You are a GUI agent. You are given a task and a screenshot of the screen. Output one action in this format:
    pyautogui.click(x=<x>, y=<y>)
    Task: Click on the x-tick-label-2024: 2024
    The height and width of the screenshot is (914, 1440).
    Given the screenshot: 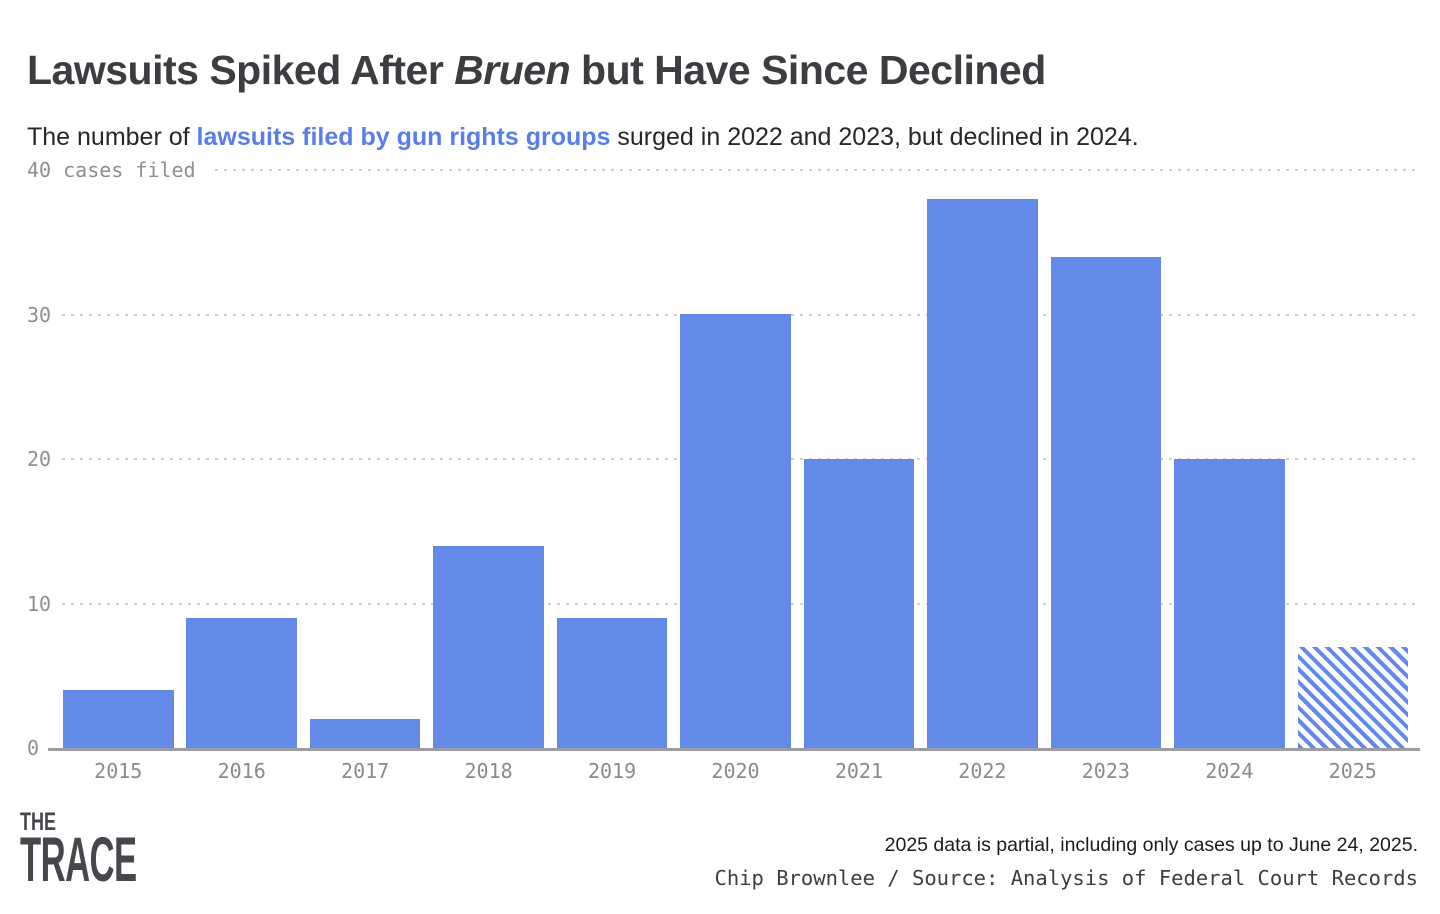 What is the action you would take?
    pyautogui.click(x=1229, y=771)
    